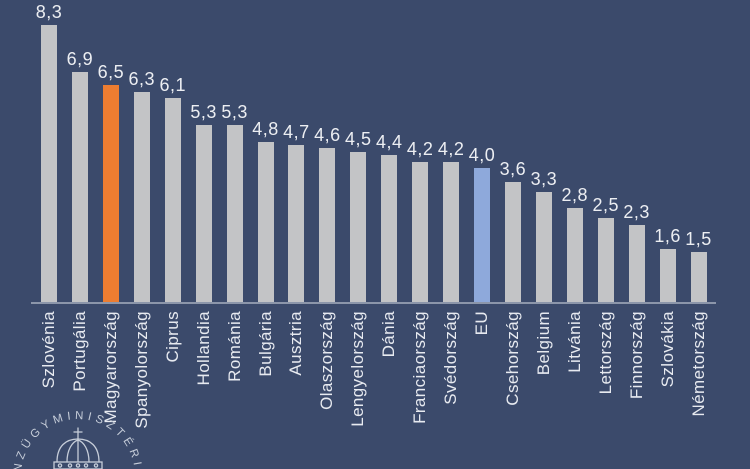 This screenshot has height=469, width=750. Describe the element at coordinates (636, 263) in the screenshot. I see `bar-finnország` at that location.